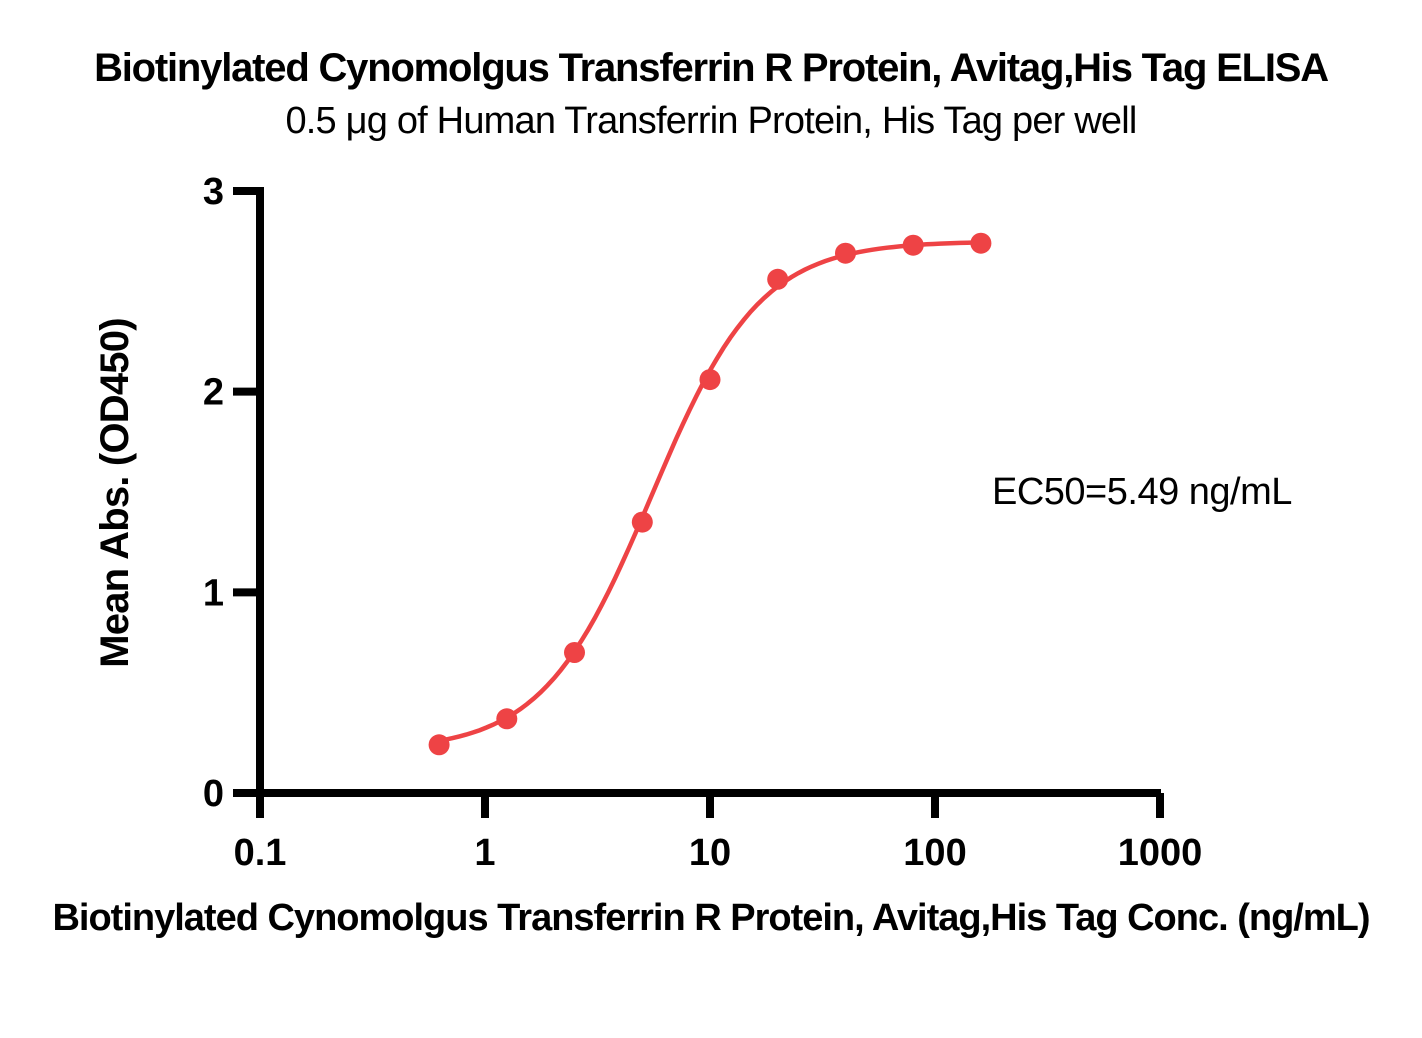 This screenshot has width=1422, height=1038. Describe the element at coordinates (710, 853) in the screenshot. I see `x-tick-label: 10` at that location.